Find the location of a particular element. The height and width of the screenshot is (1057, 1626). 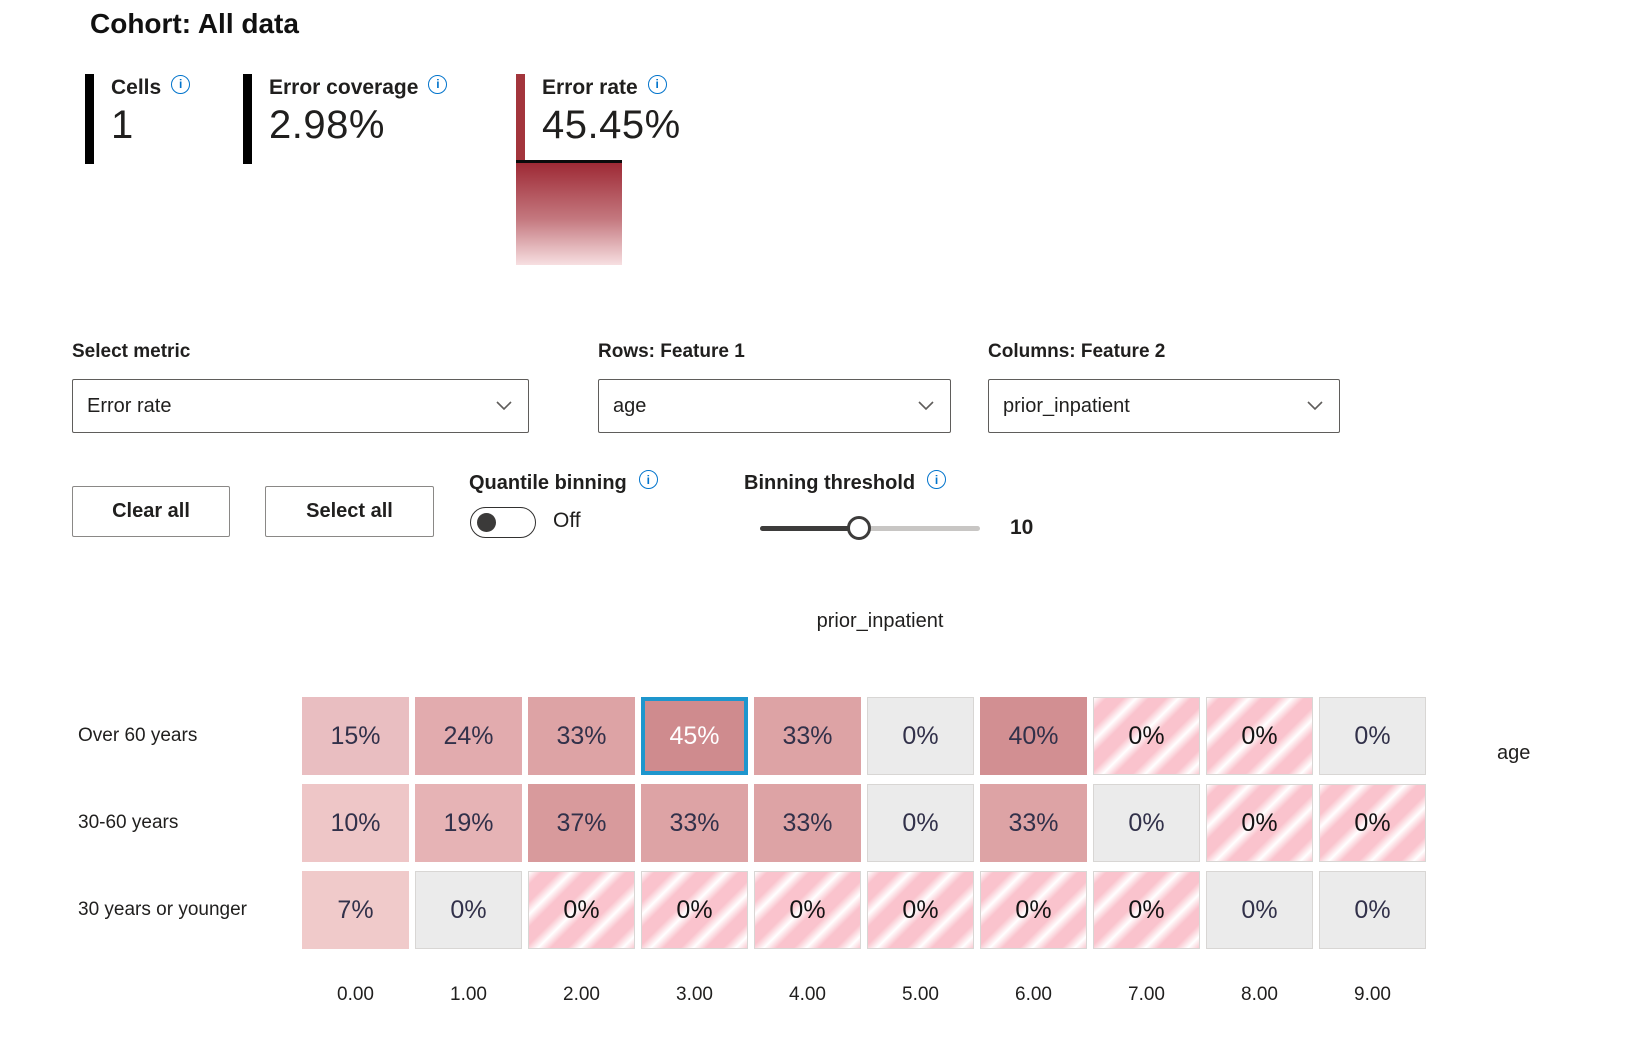

heatmap-cell-r0-c8: 0% is located at coordinates (1259, 736).